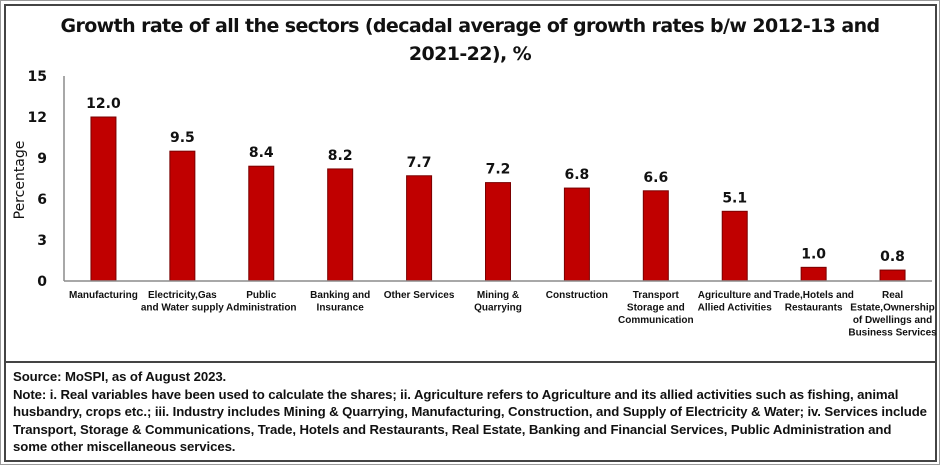 Image resolution: width=940 pixels, height=465 pixels. I want to click on y-tick-label: 15, so click(37, 77).